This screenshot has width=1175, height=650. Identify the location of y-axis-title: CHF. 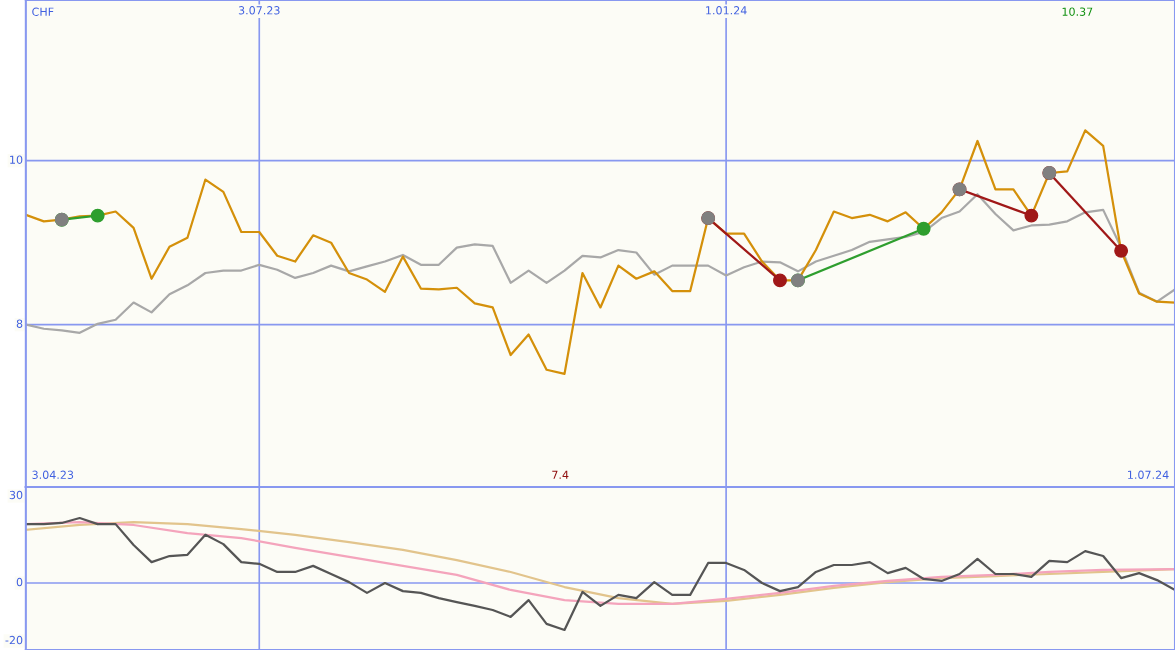
(43, 11).